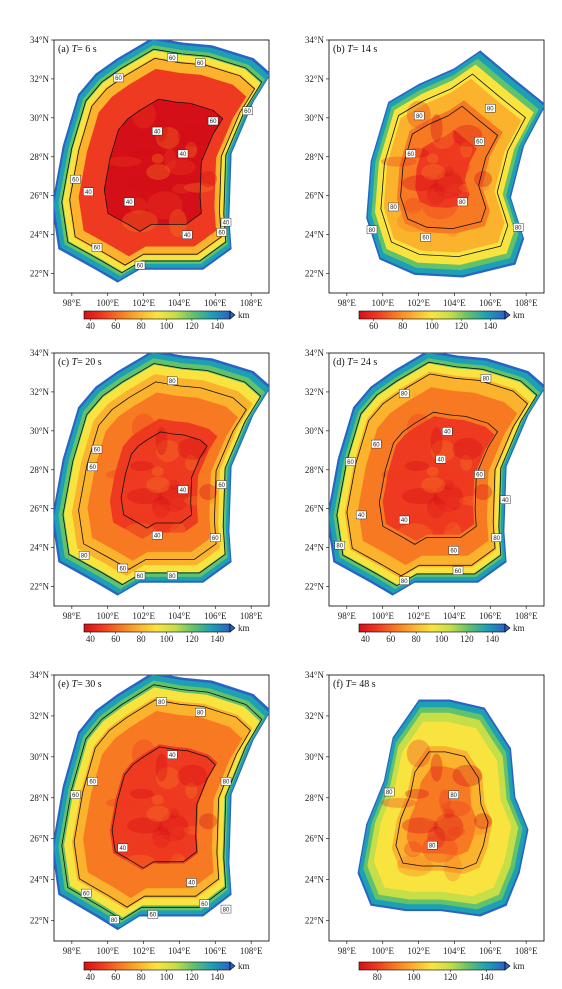 This screenshot has width=562, height=989. What do you see at coordinates (442, 639) in the screenshot?
I see `colorbar-tick-label: 100` at bounding box center [442, 639].